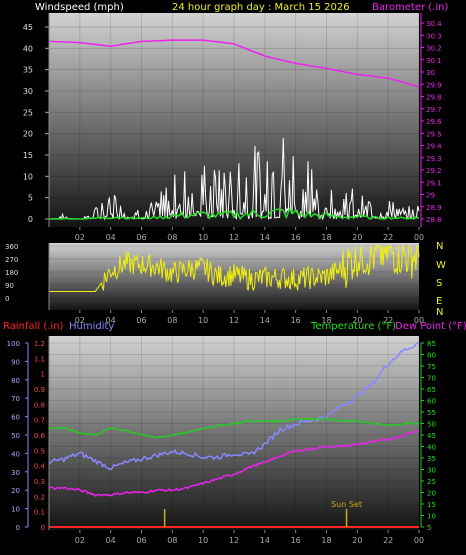  What do you see at coordinates (141, 320) in the screenshot?
I see `direction-x-tick-label: 06` at bounding box center [141, 320].